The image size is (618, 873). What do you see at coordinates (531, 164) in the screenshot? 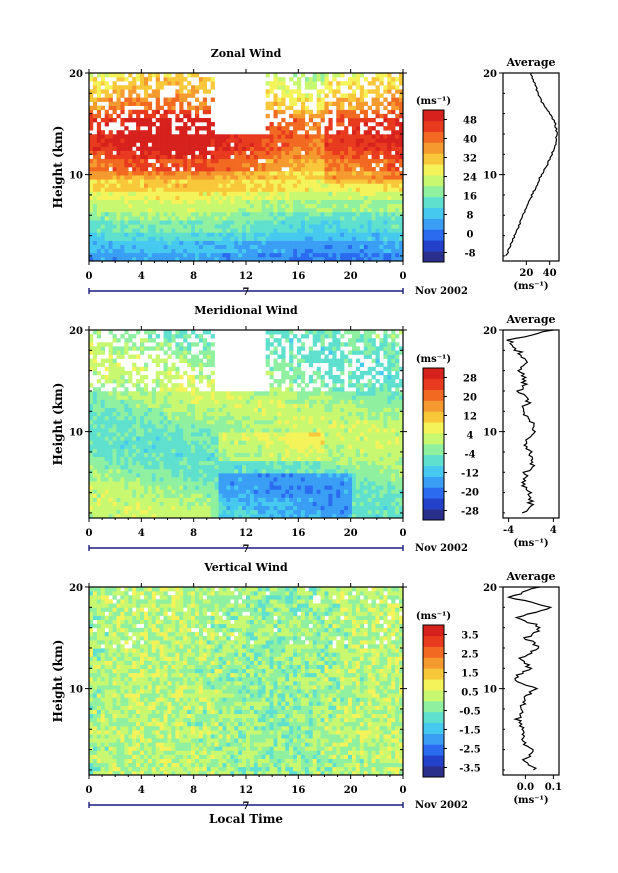
I see `average-line` at bounding box center [531, 164].